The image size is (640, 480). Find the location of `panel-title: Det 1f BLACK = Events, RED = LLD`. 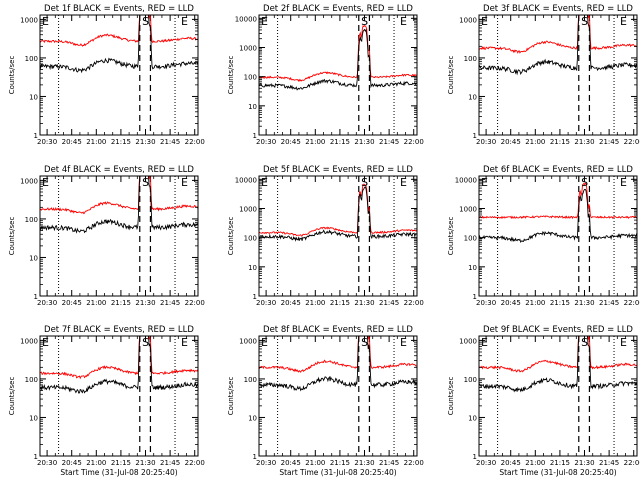

panel-title: Det 1f BLACK = Events, RED = LLD is located at coordinates (119, 9).